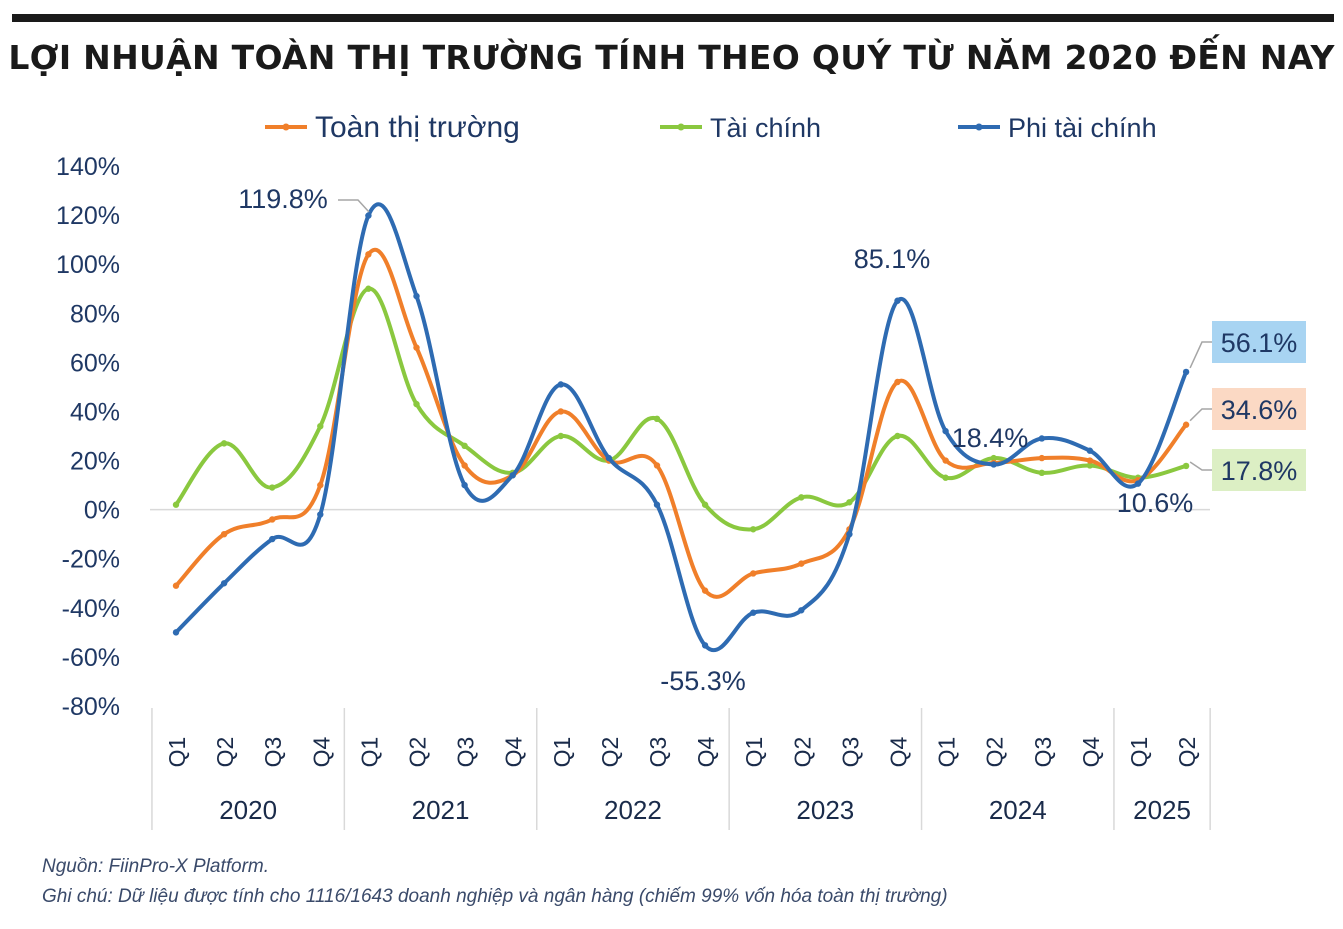 This screenshot has width=1343, height=929. I want to click on y-tick-label: 80%, so click(95, 314).